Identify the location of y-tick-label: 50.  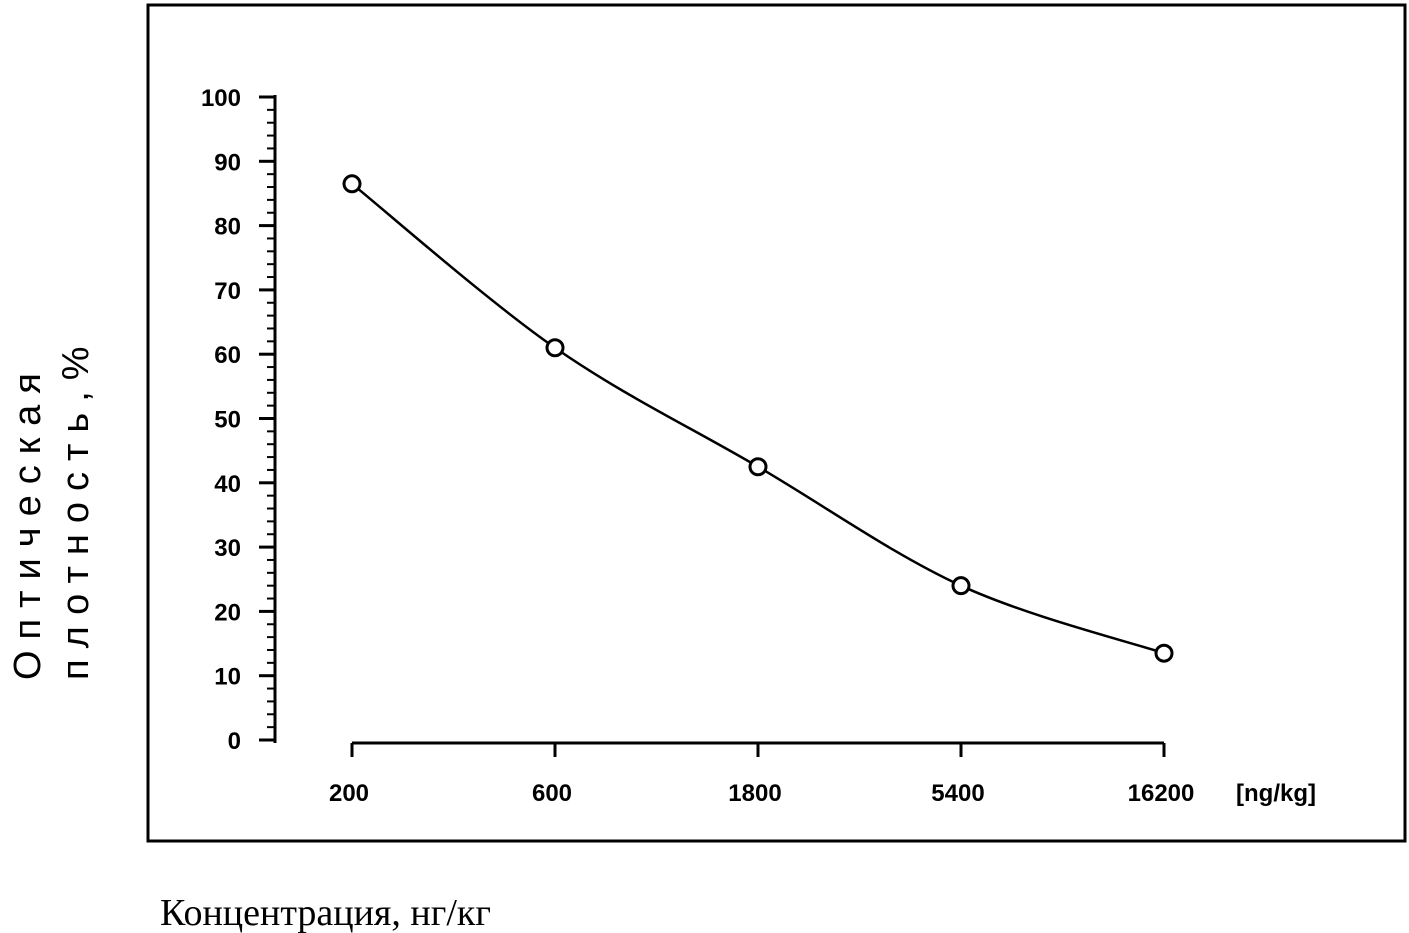
(227, 420).